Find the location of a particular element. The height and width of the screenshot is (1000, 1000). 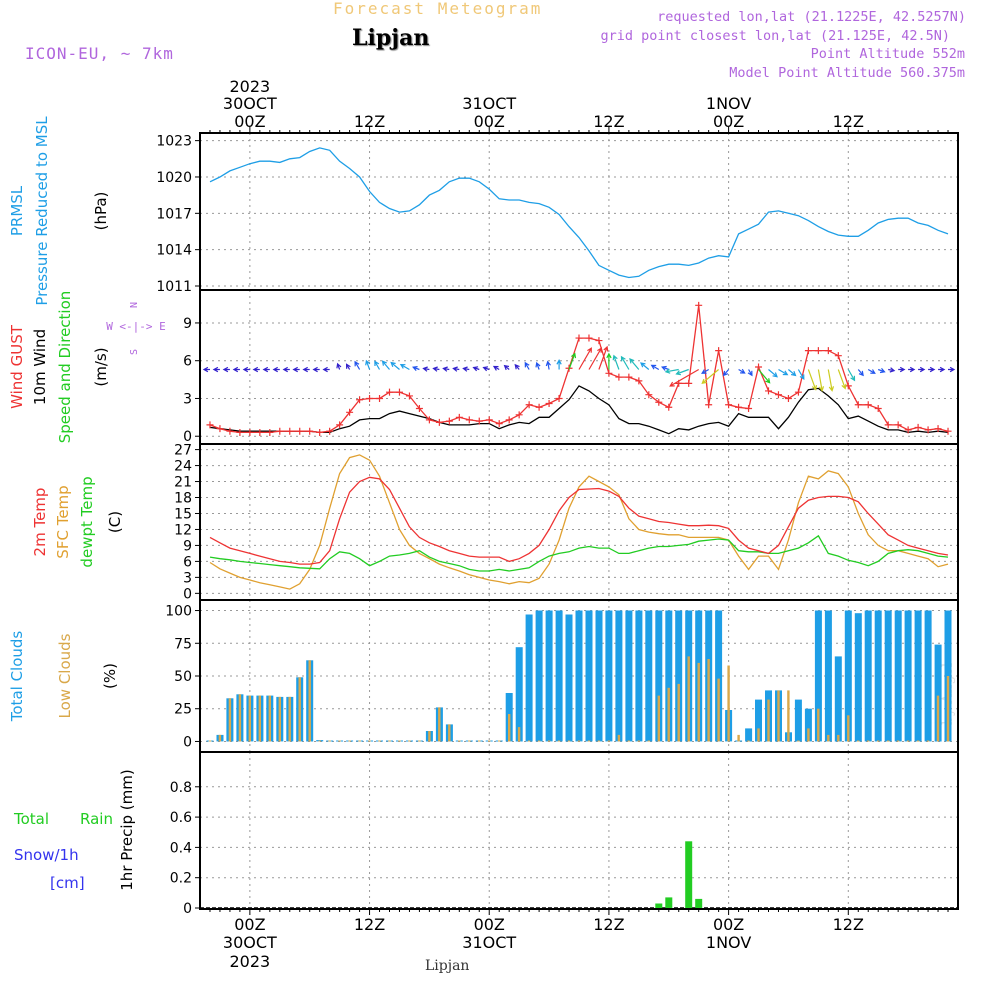

compass-north: N is located at coordinates (134, 305).